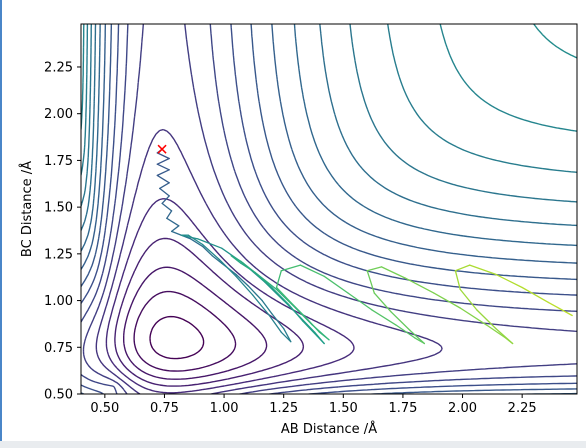 The image size is (586, 448). I want to click on x-axis-ticks: 0.50 0.75 1.00 1.25 1.50 1.75 2.00 2.25, so click(313, 405).